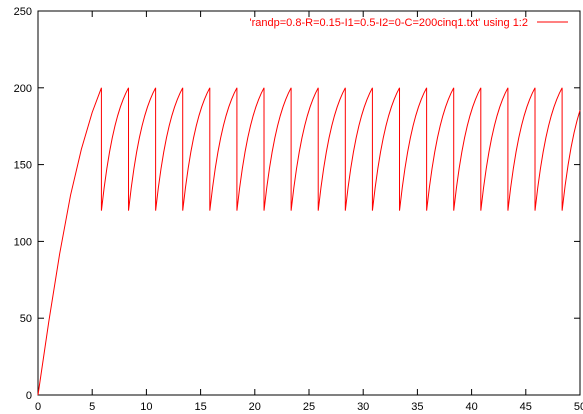  What do you see at coordinates (29, 396) in the screenshot?
I see `y-tick-label: 0` at bounding box center [29, 396].